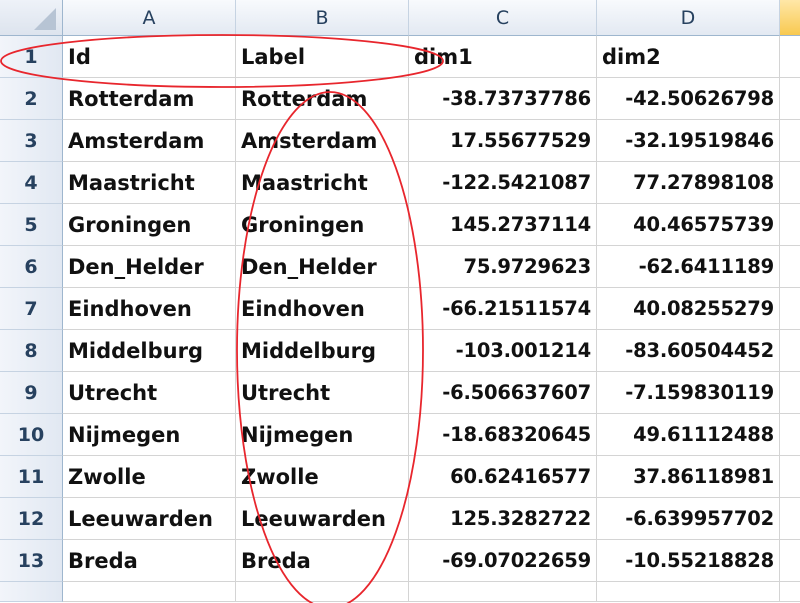 The height and width of the screenshot is (603, 800). What do you see at coordinates (688, 477) in the screenshot?
I see `cell-d11: 37.86118981` at bounding box center [688, 477].